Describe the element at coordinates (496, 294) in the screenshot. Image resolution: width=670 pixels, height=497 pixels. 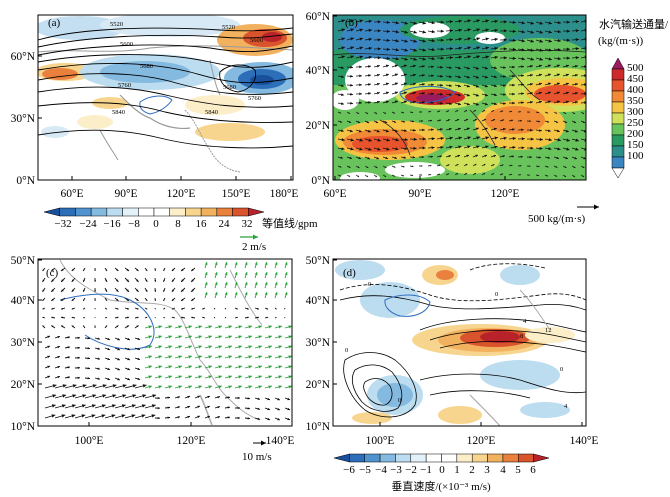
I see `panel-d-contour-label: 0` at that location.